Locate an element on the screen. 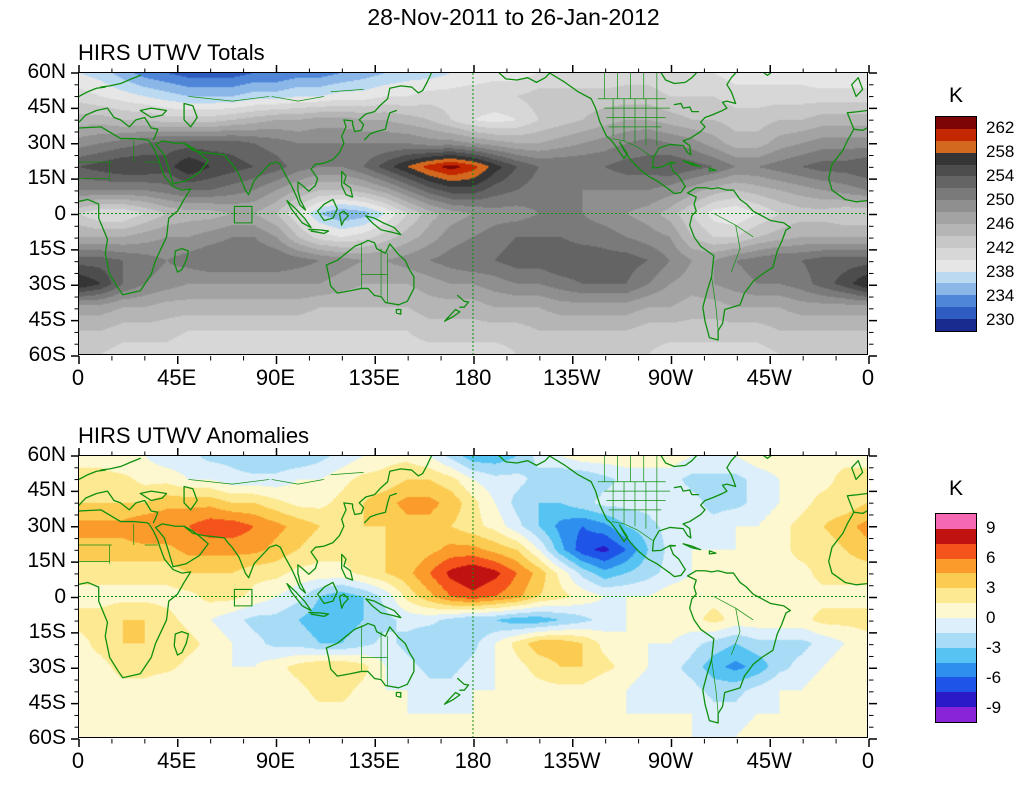 Image resolution: width=1027 pixels, height=785 pixels. figure-title: 28-Nov-2011 to 26-Jan-2012 is located at coordinates (513, 17).